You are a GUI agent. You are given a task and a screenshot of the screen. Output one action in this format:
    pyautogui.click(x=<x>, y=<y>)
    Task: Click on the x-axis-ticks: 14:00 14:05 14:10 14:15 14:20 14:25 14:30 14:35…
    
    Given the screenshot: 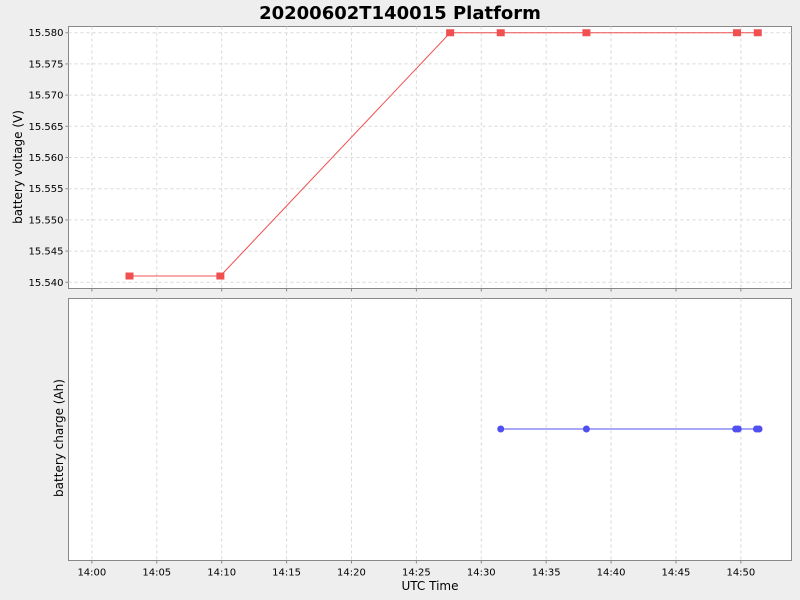 What is the action you would take?
    pyautogui.click(x=416, y=573)
    